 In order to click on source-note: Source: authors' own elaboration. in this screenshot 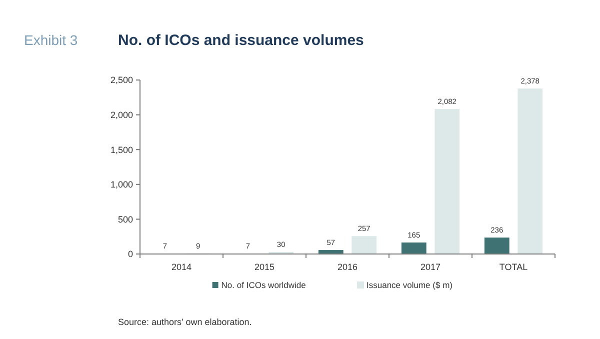, I will do `click(185, 322)`.